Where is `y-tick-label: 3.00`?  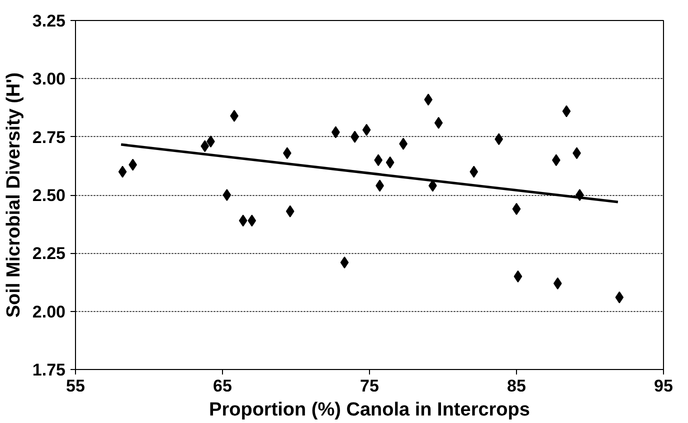 y-tick-label: 3.00 is located at coordinates (49, 79).